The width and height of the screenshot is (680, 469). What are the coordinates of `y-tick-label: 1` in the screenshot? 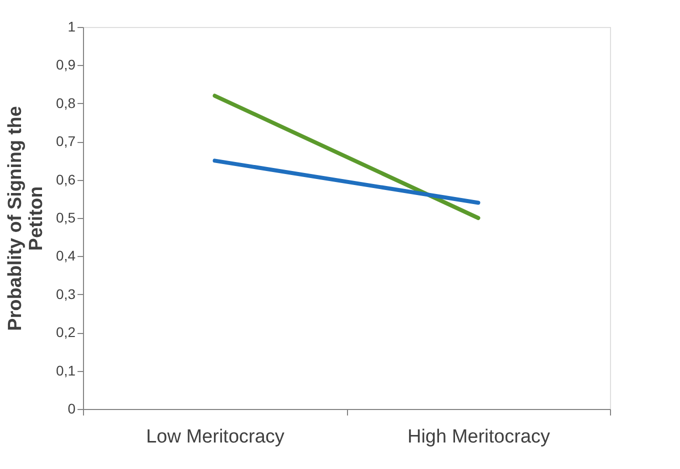 It's located at (72, 26).